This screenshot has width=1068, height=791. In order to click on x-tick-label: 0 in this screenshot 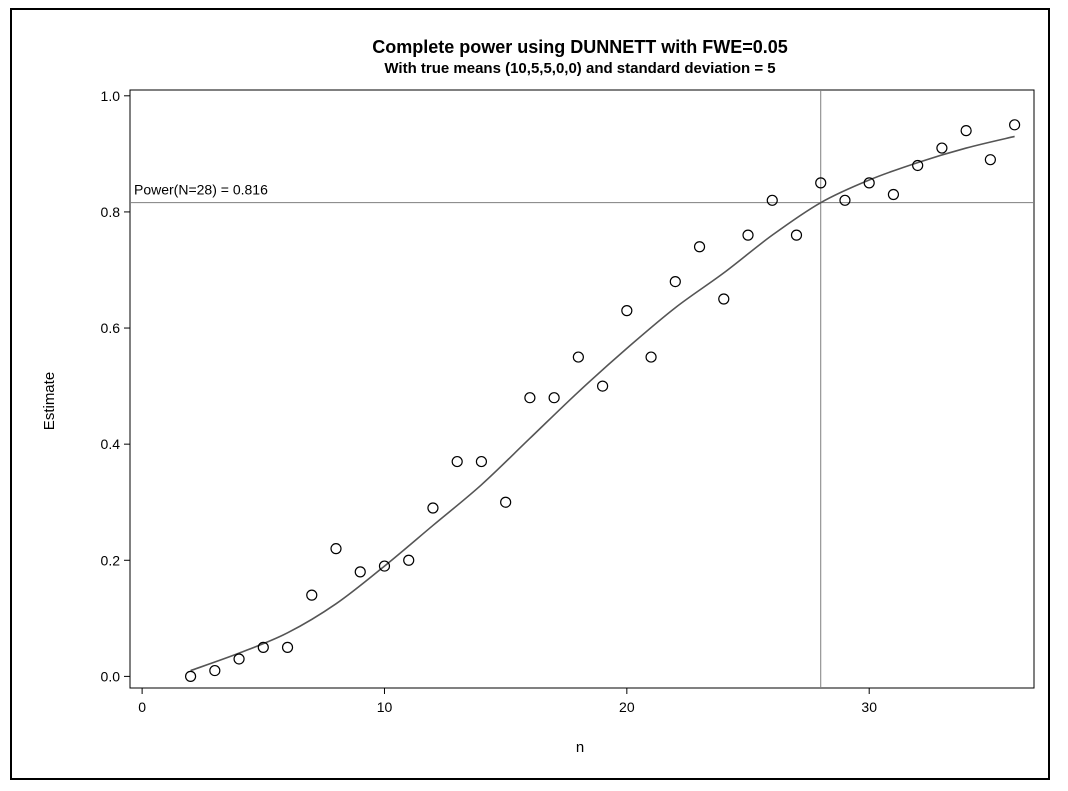, I will do `click(142, 707)`.